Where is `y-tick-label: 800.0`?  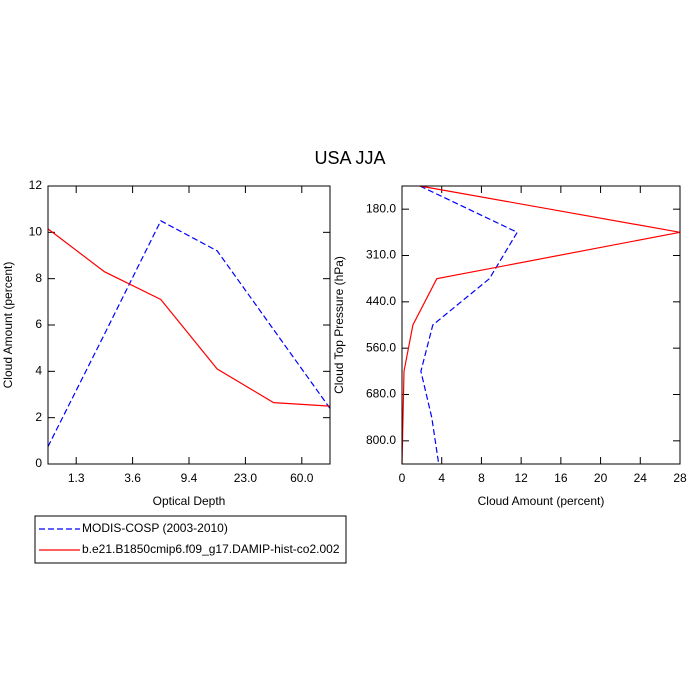 y-tick-label: 800.0 is located at coordinates (381, 440).